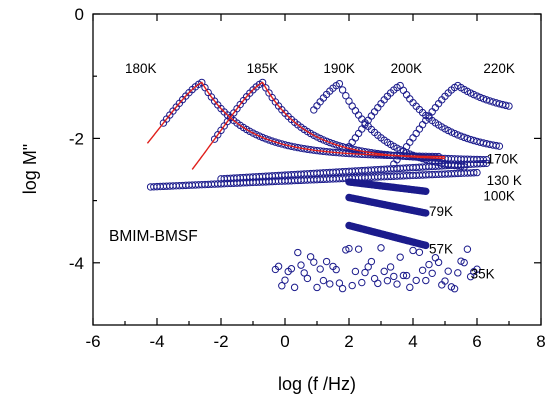 The image size is (552, 398). What do you see at coordinates (348, 341) in the screenshot?
I see `x-tick-label: 2` at bounding box center [348, 341].